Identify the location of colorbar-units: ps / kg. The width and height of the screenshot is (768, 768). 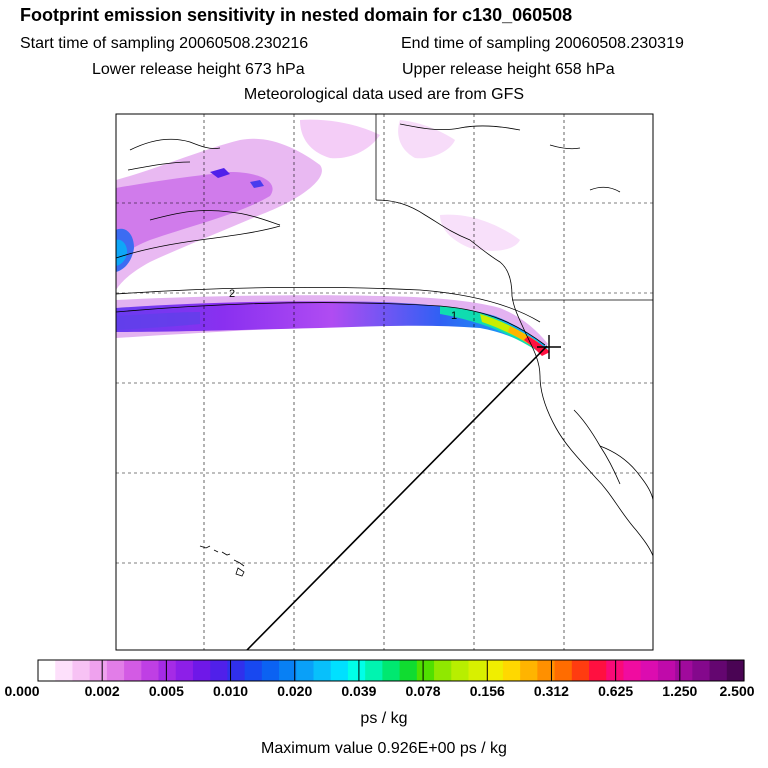
(384, 718).